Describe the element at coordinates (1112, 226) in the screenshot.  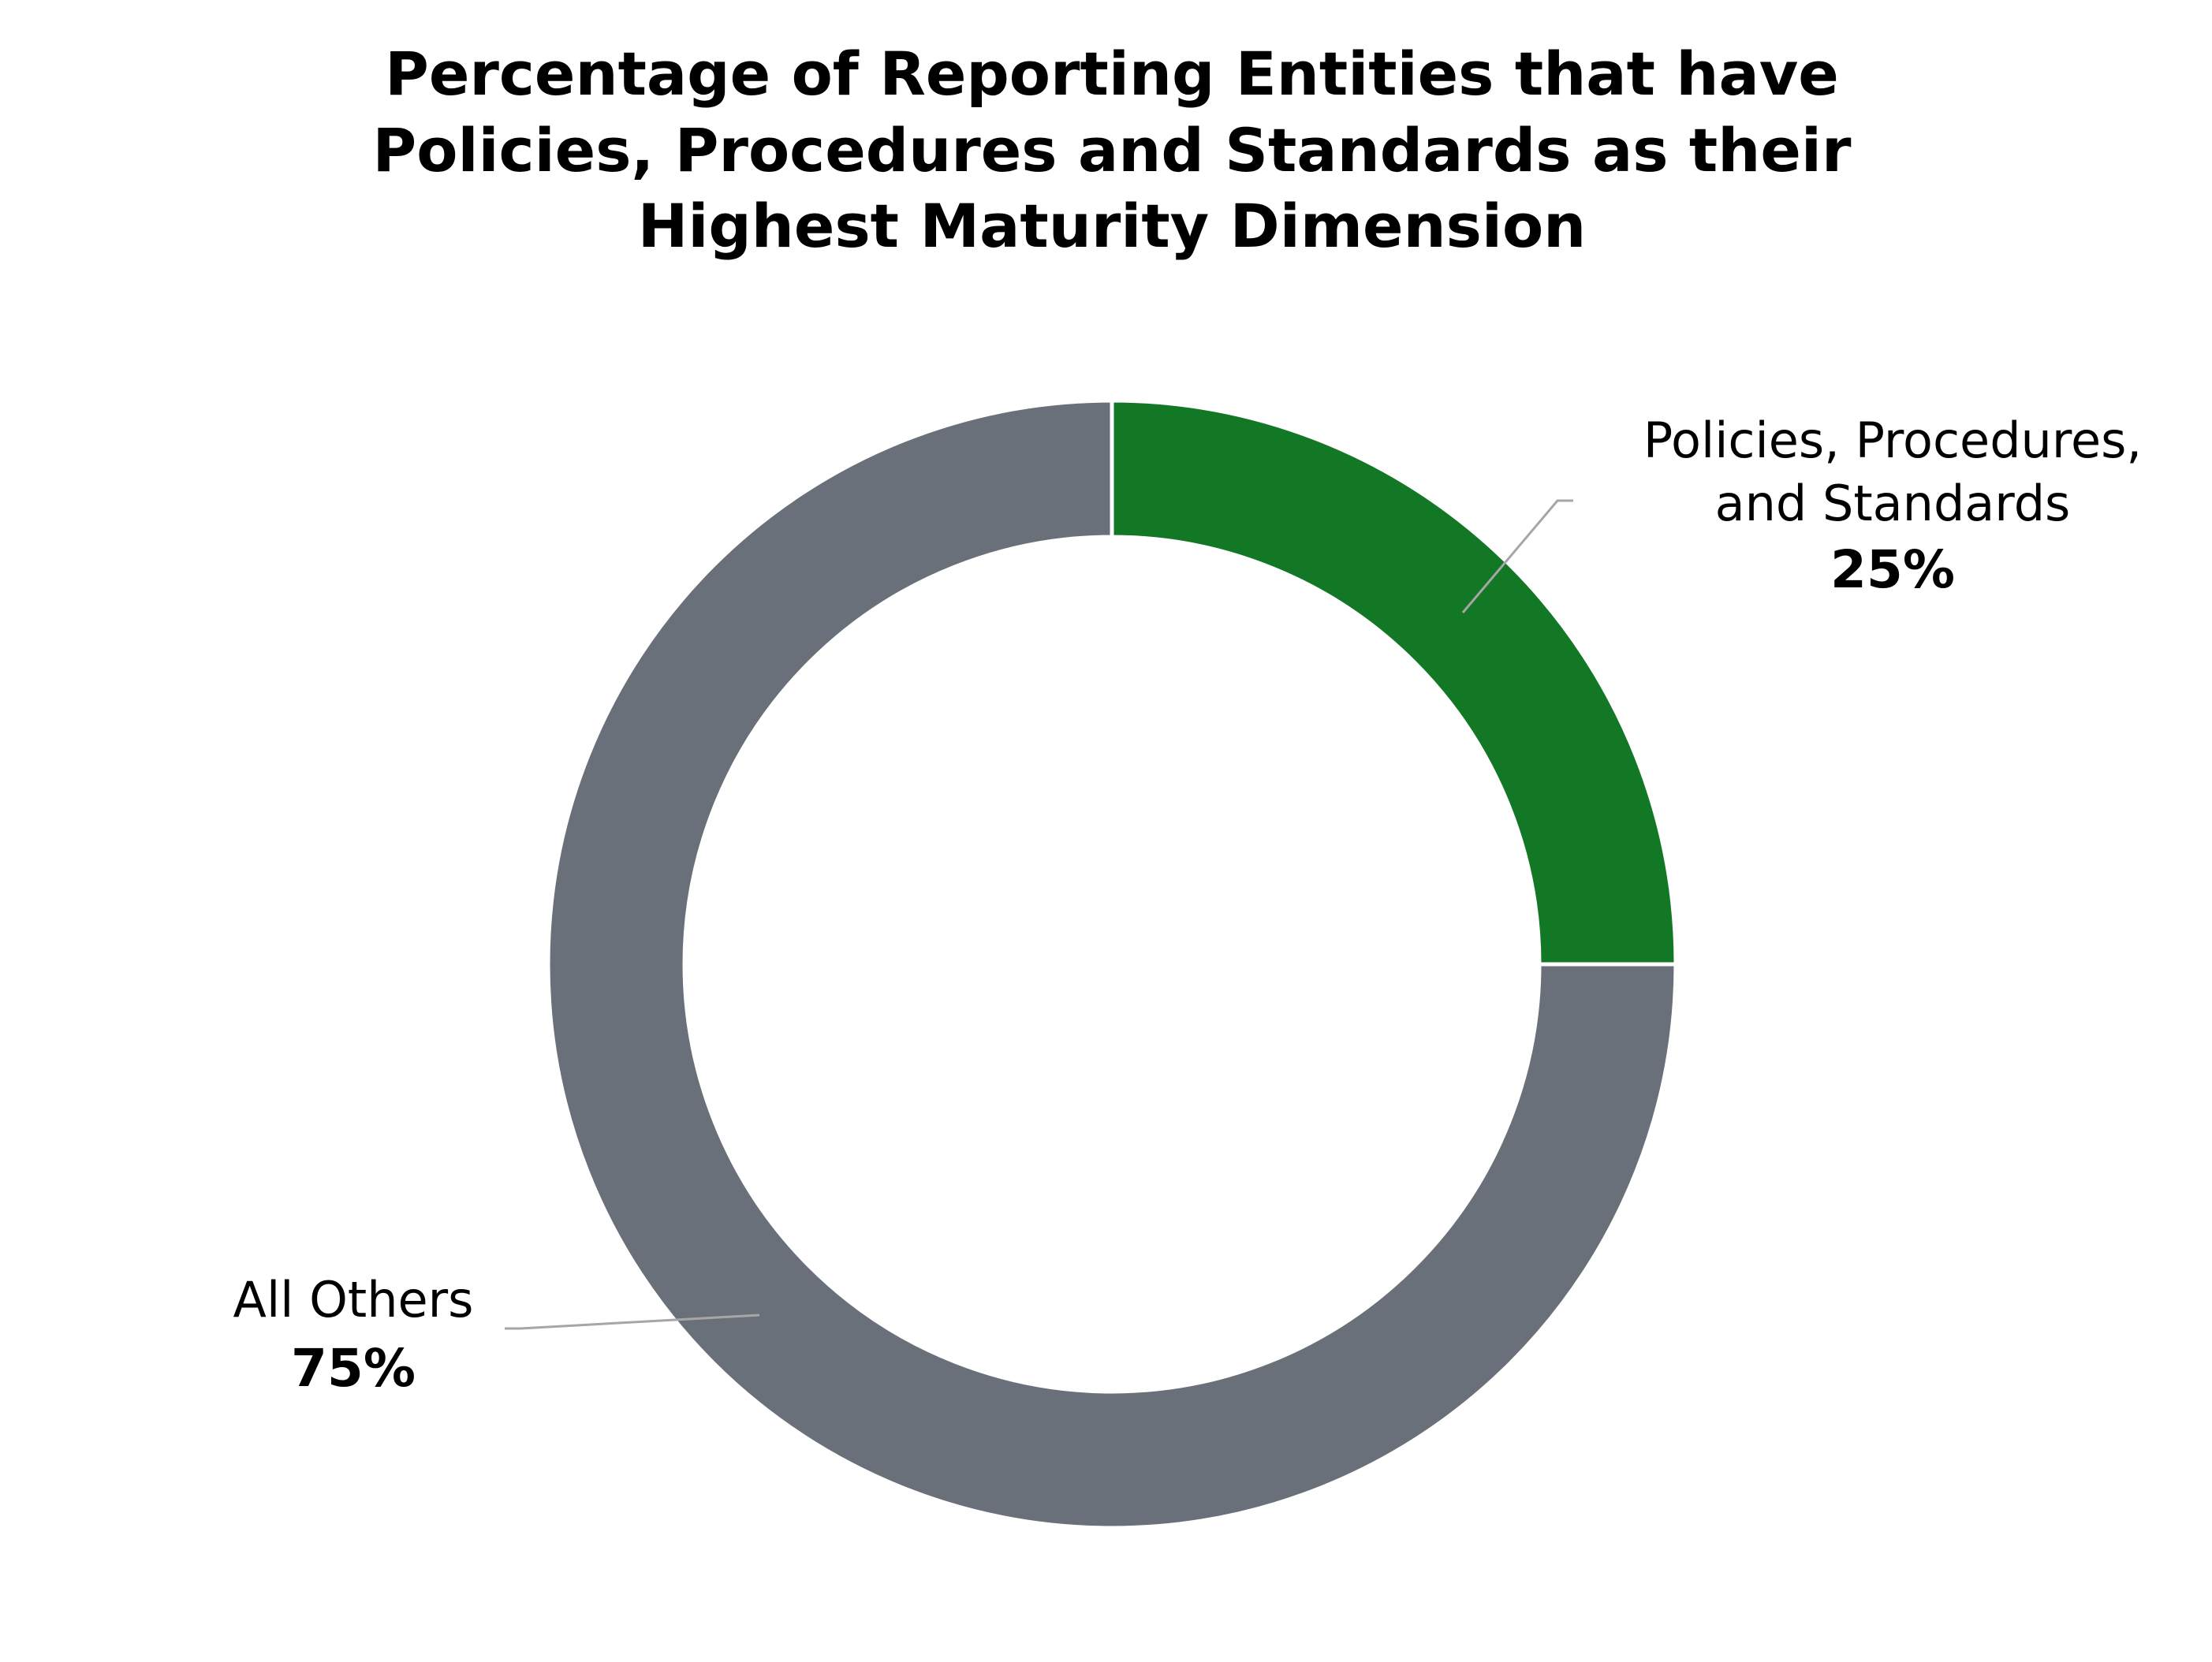
I see `chart-title-line-3: Highest Maturity Dimension` at that location.